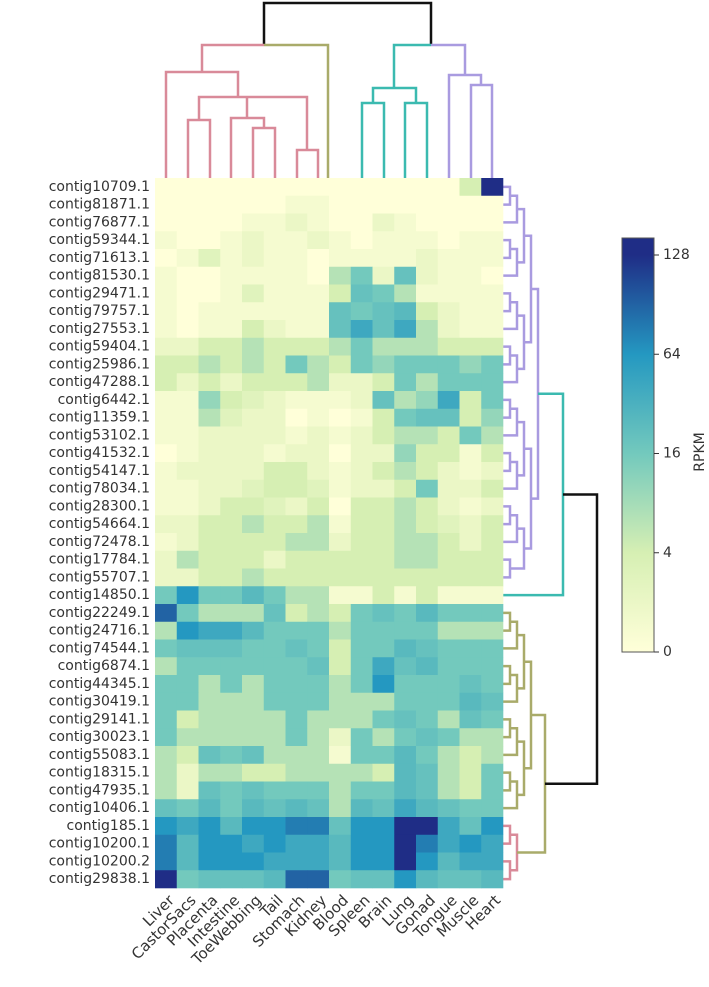 The image size is (709, 987). I want to click on row-label: contig14850.1, so click(99, 595).